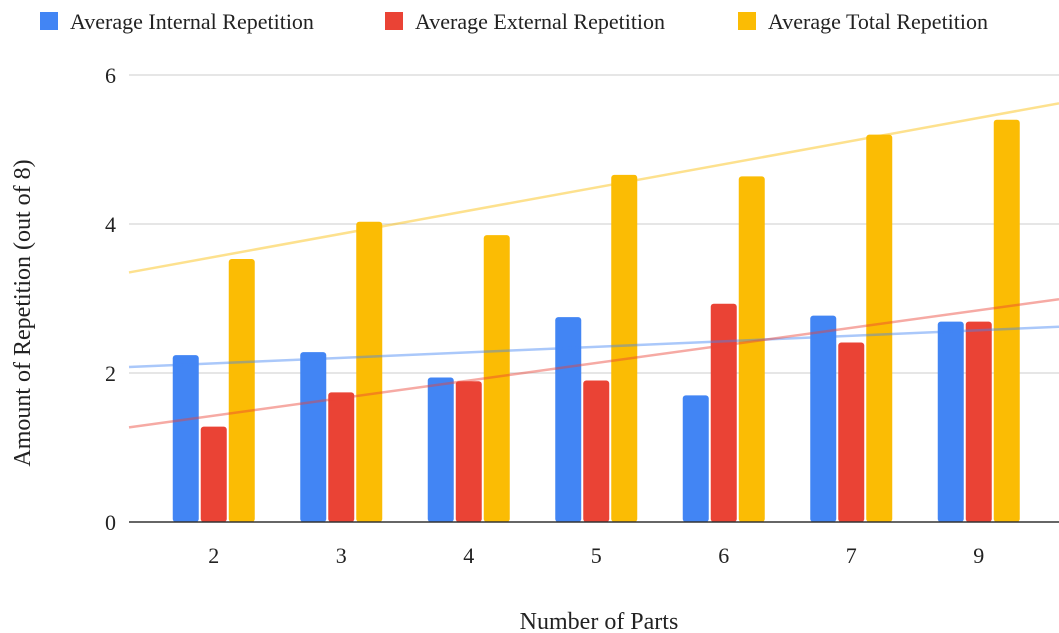 This screenshot has height=633, width=1059. I want to click on y-tick-label: 0, so click(110, 522).